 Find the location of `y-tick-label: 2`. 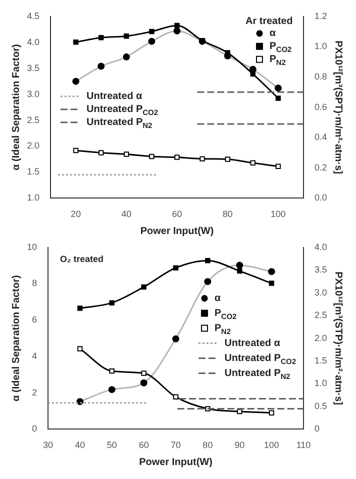

y-tick-label: 2 is located at coordinates (35, 392).